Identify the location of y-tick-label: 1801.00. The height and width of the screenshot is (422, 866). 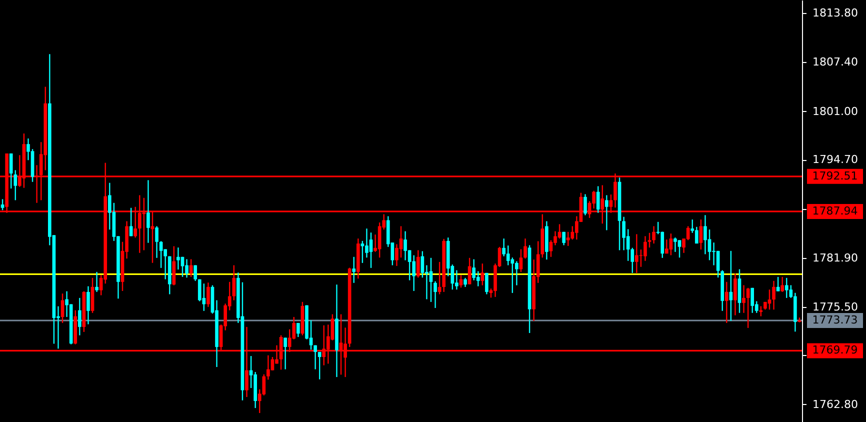
(835, 111).